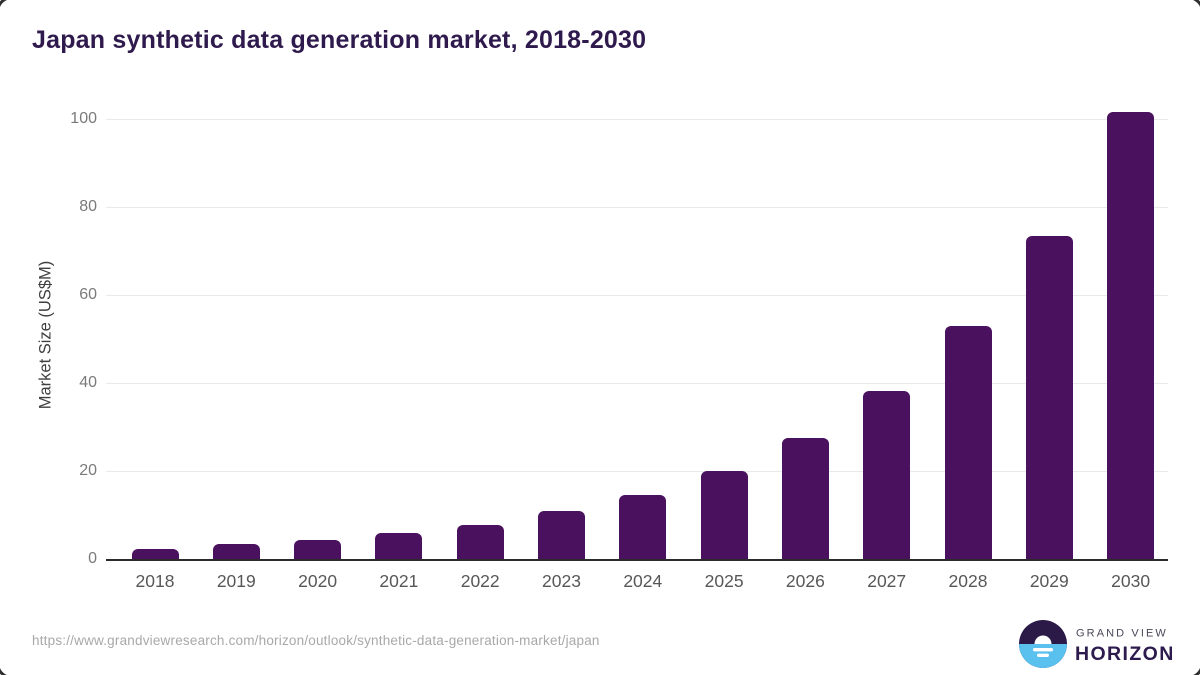  Describe the element at coordinates (480, 581) in the screenshot. I see `x-tick-label: 2022` at that location.